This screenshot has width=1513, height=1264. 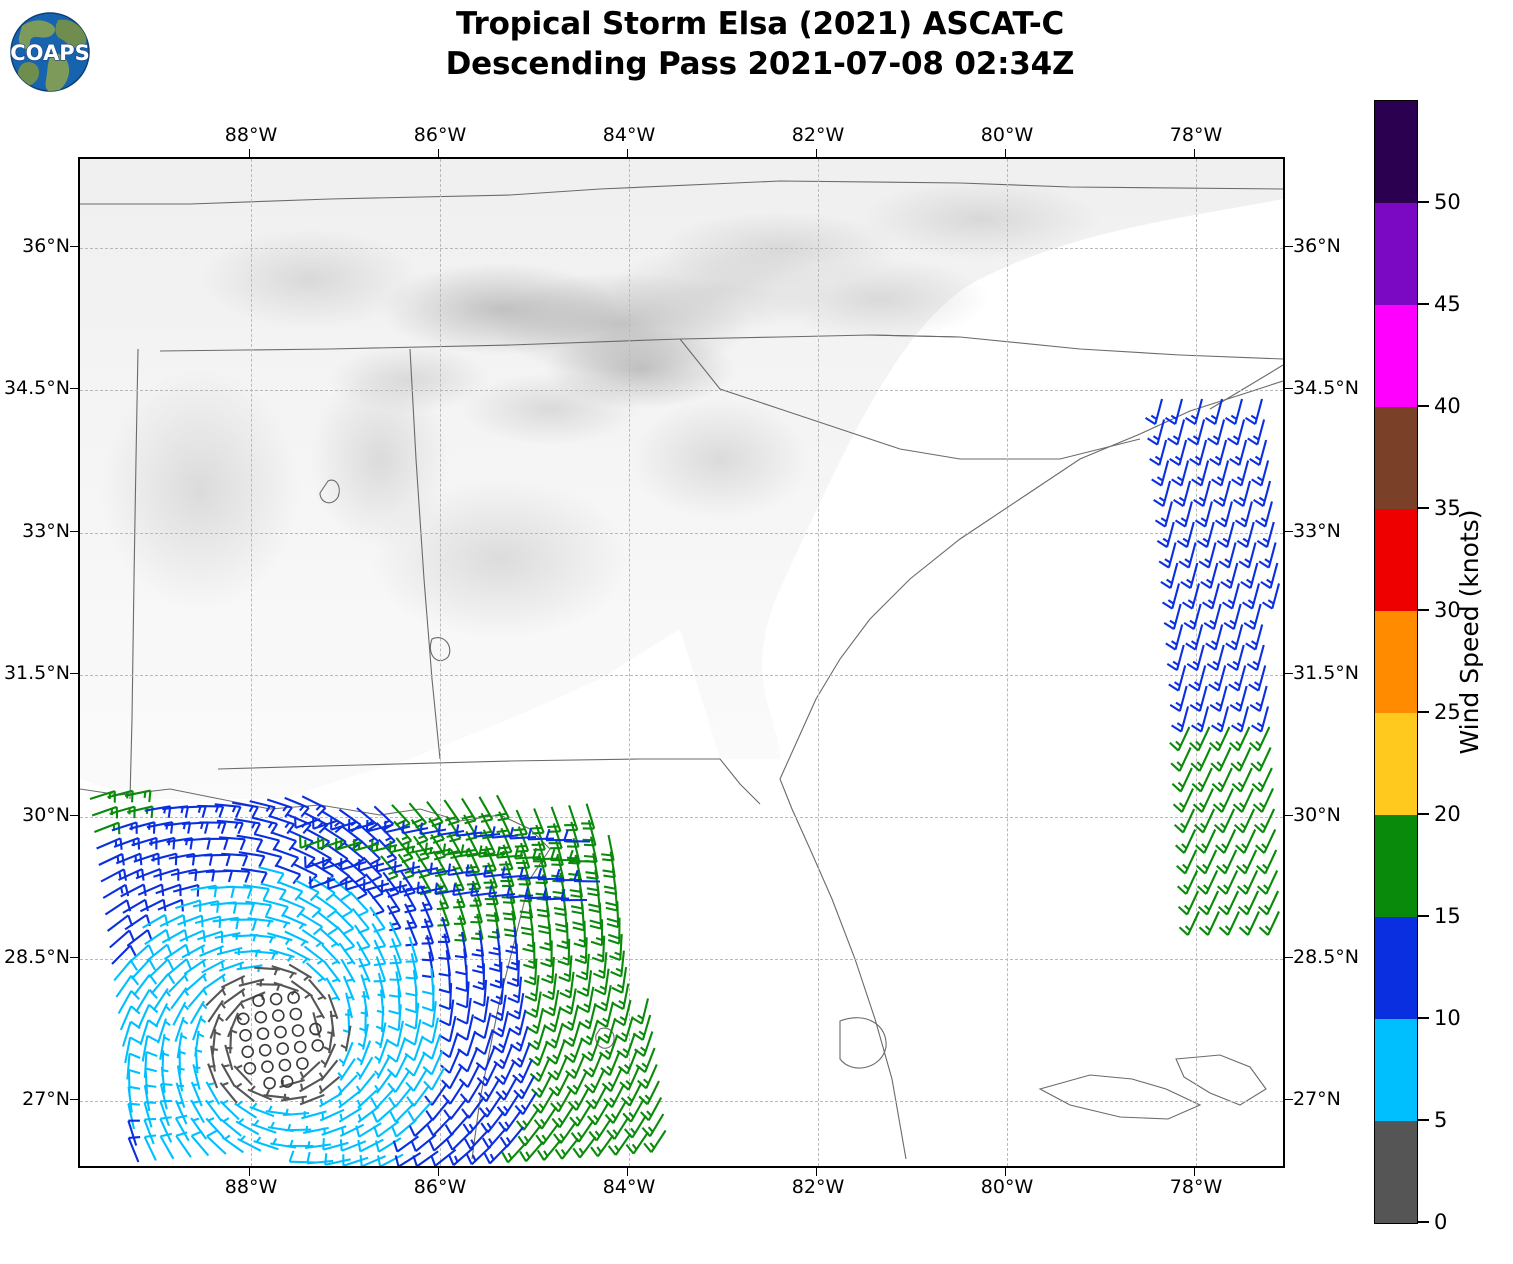 What do you see at coordinates (1326, 957) in the screenshot?
I see `lat-tick-label-right-28.5: 28.5°N` at bounding box center [1326, 957].